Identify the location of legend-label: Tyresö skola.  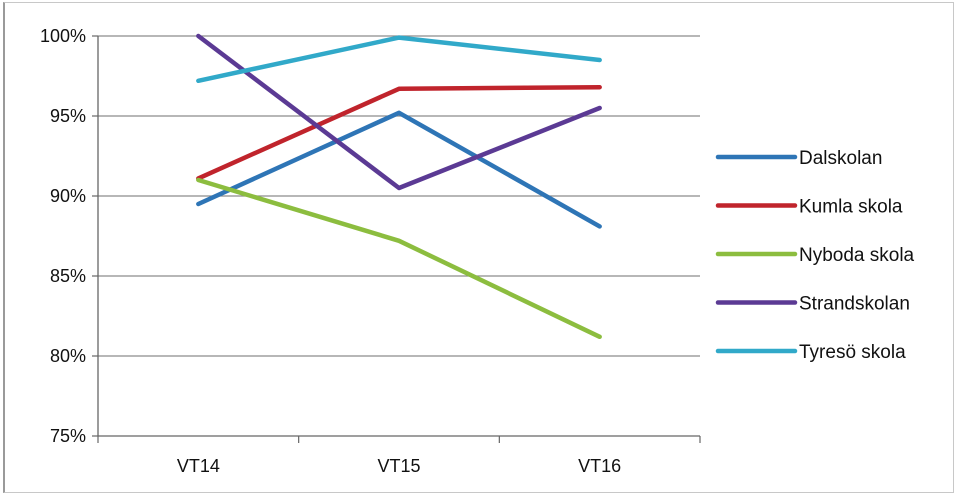
(852, 352).